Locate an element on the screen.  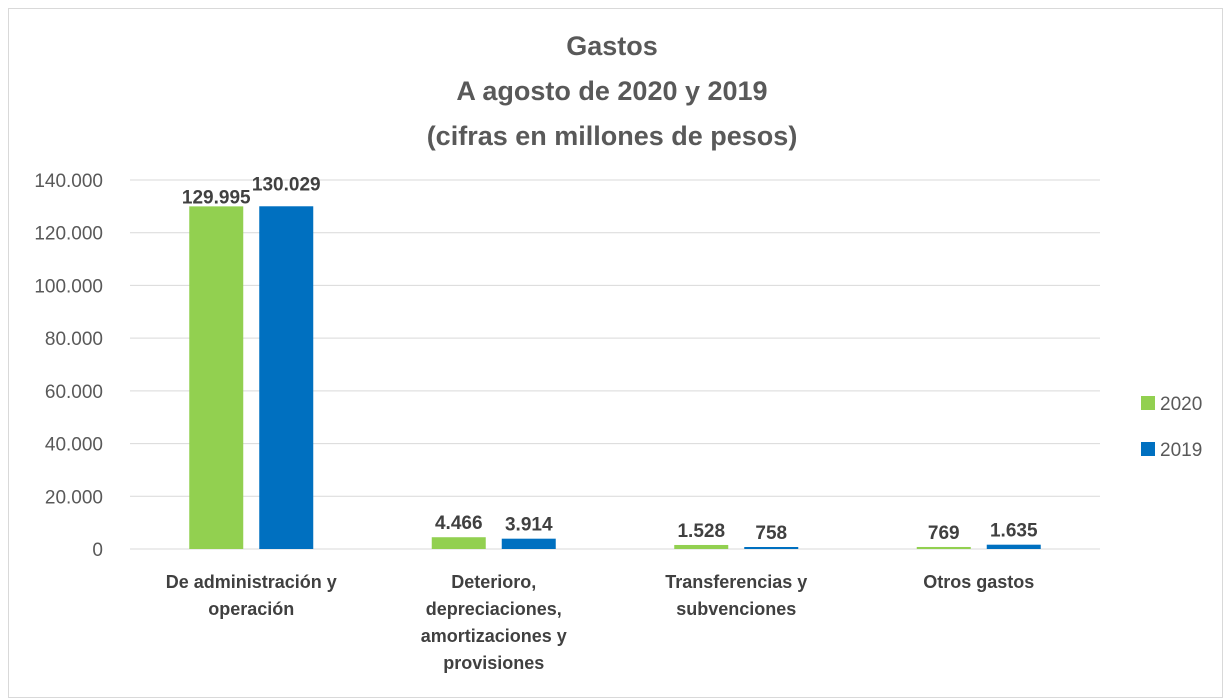
legend: 2020 2019 is located at coordinates (1171, 427).